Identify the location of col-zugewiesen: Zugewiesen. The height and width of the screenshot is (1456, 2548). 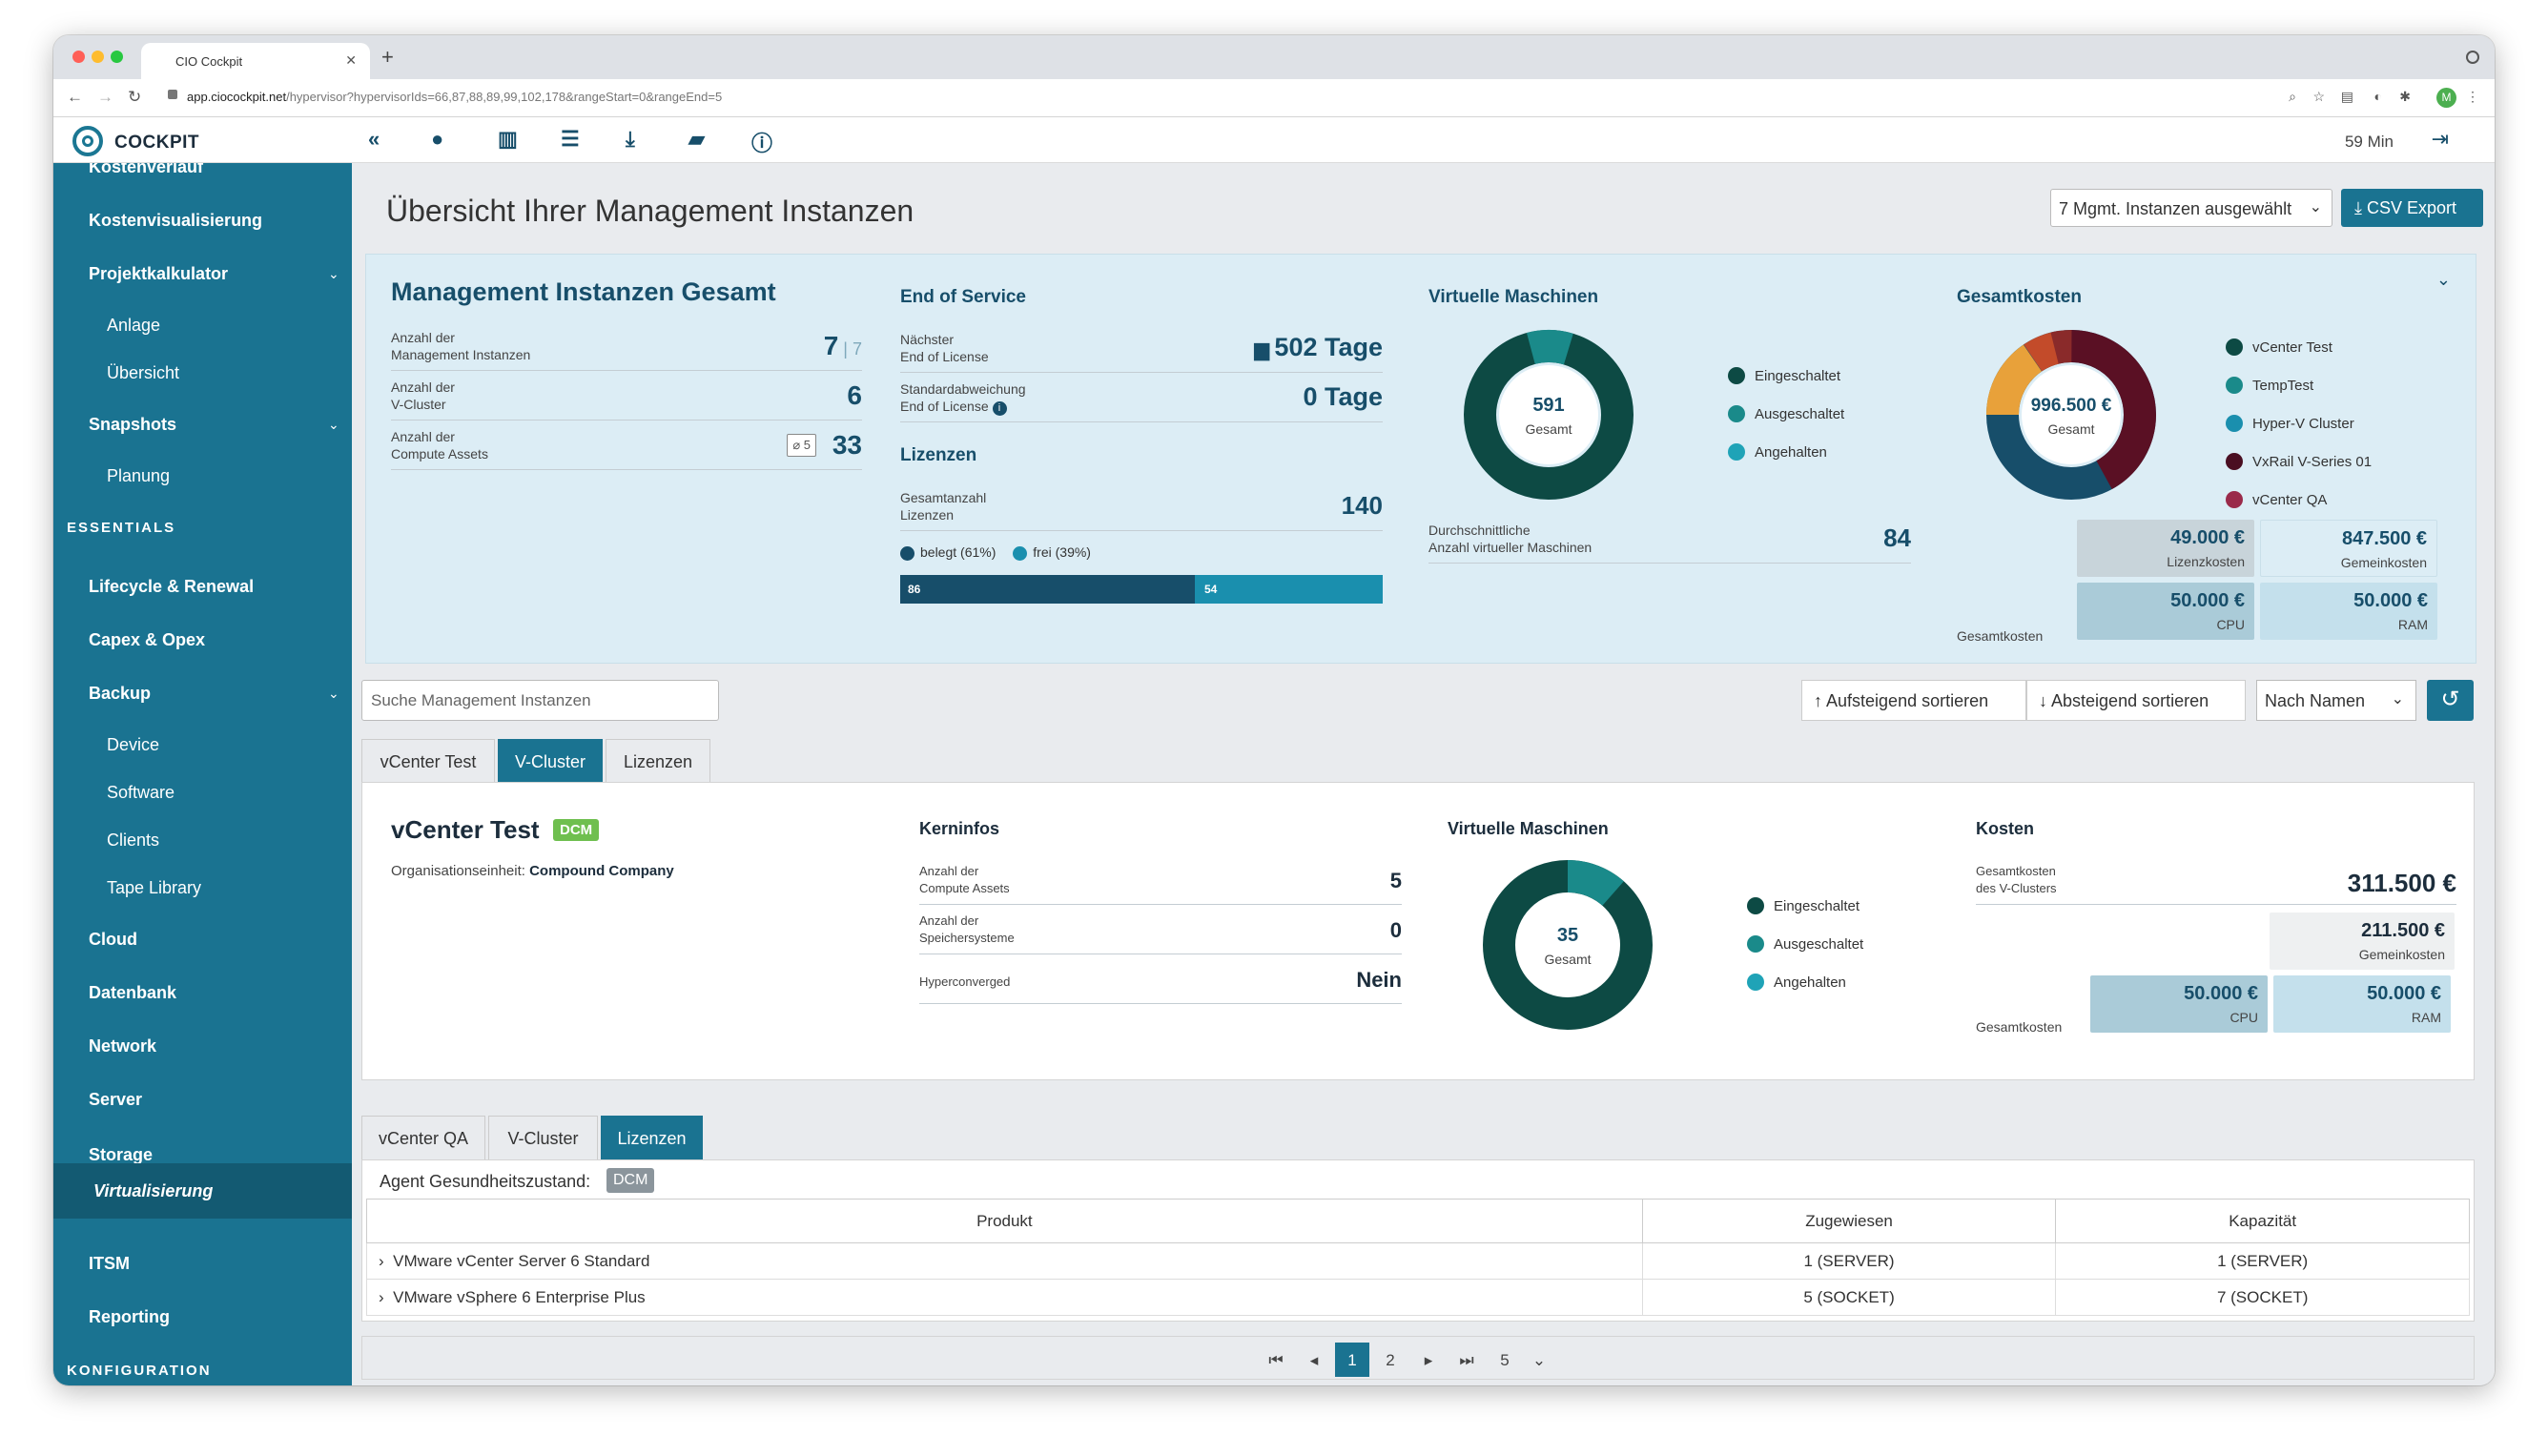
(1849, 1221).